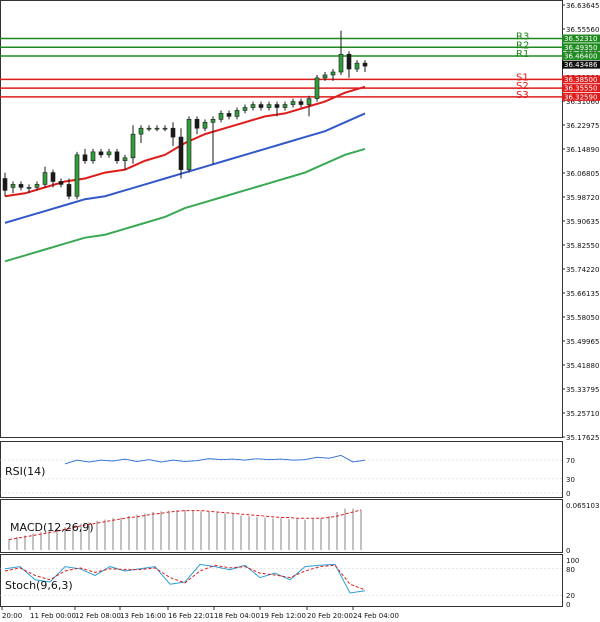  I want to click on macd-axis-tick-label: 0, so click(568, 551).